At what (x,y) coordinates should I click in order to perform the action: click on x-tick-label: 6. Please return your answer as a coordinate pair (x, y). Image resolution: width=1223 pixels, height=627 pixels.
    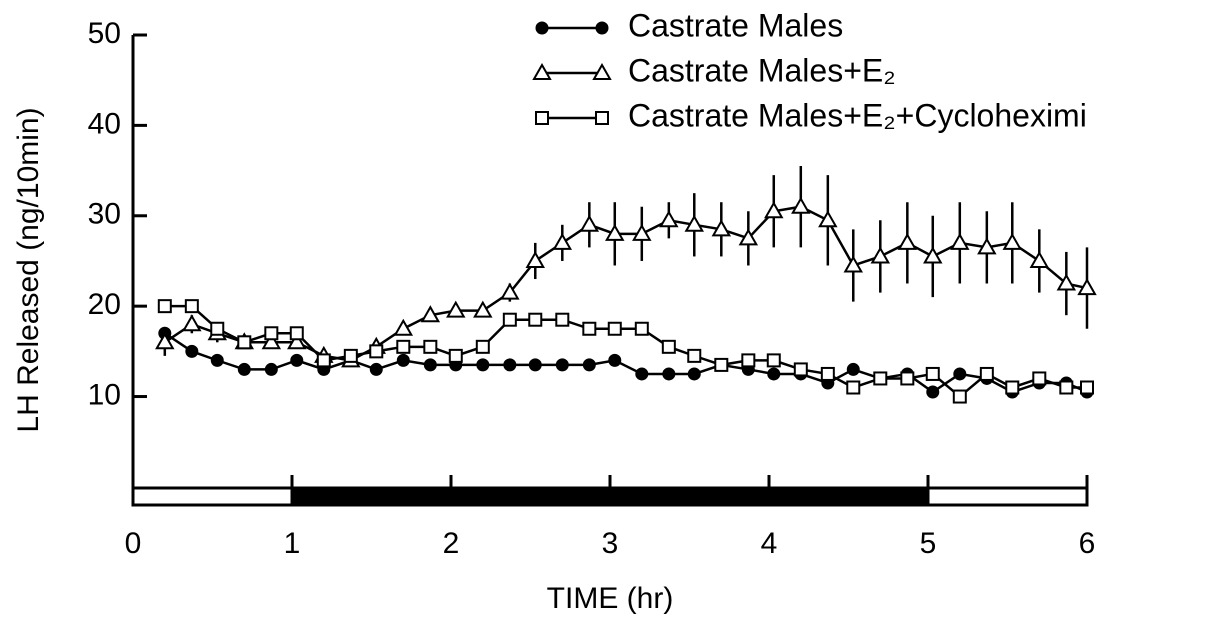
    Looking at the image, I should click on (1087, 543).